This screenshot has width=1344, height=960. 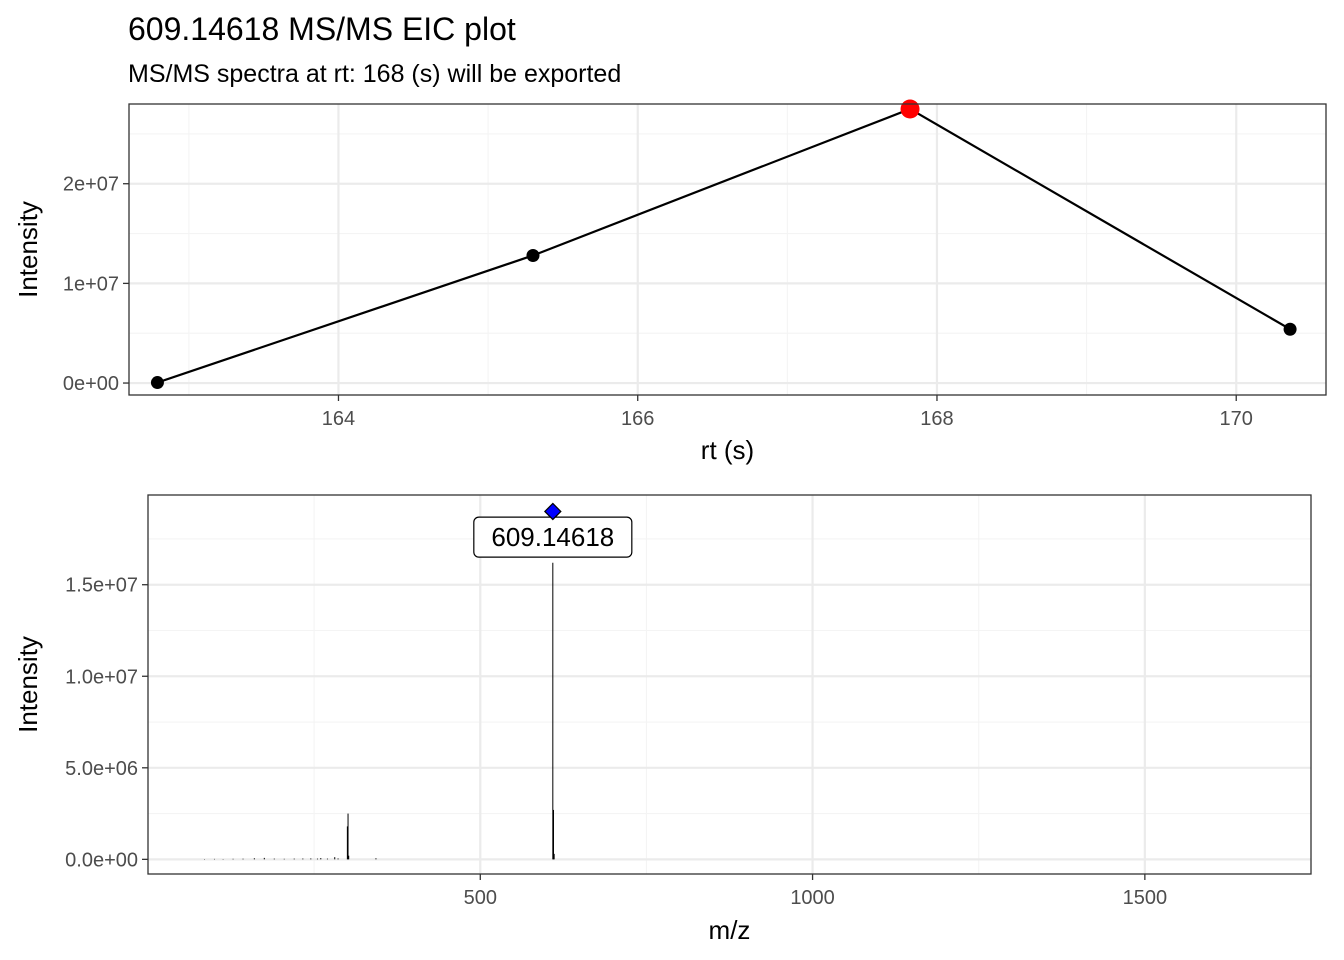 I want to click on spectrum-x-axis-title: m/z, so click(x=730, y=930).